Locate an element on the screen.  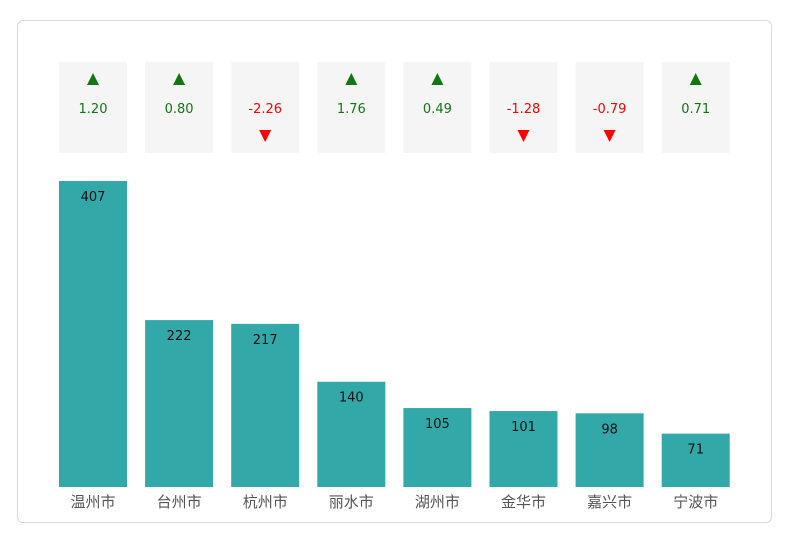
bar-value-label: 105 is located at coordinates (437, 424).